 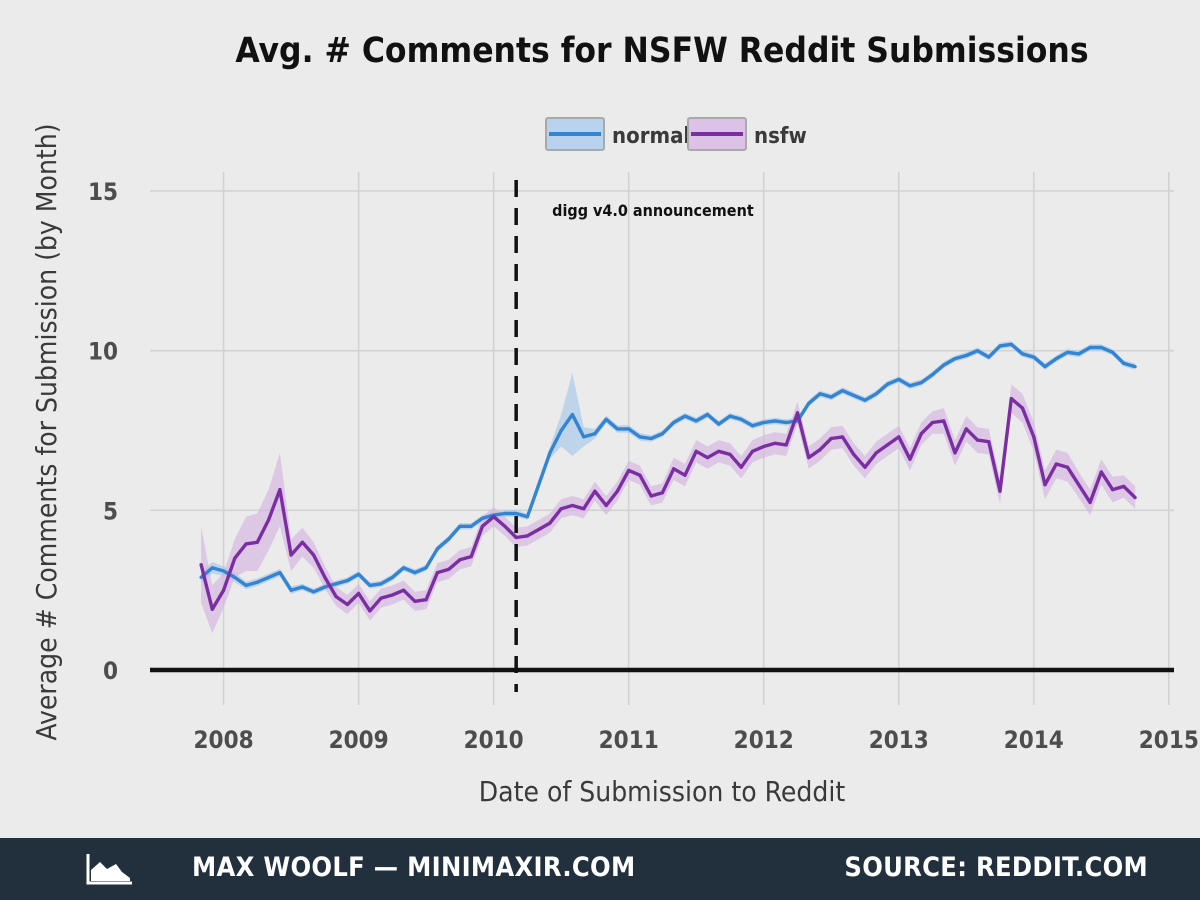 What do you see at coordinates (109, 869) in the screenshot?
I see `area-chart-logo-icon` at bounding box center [109, 869].